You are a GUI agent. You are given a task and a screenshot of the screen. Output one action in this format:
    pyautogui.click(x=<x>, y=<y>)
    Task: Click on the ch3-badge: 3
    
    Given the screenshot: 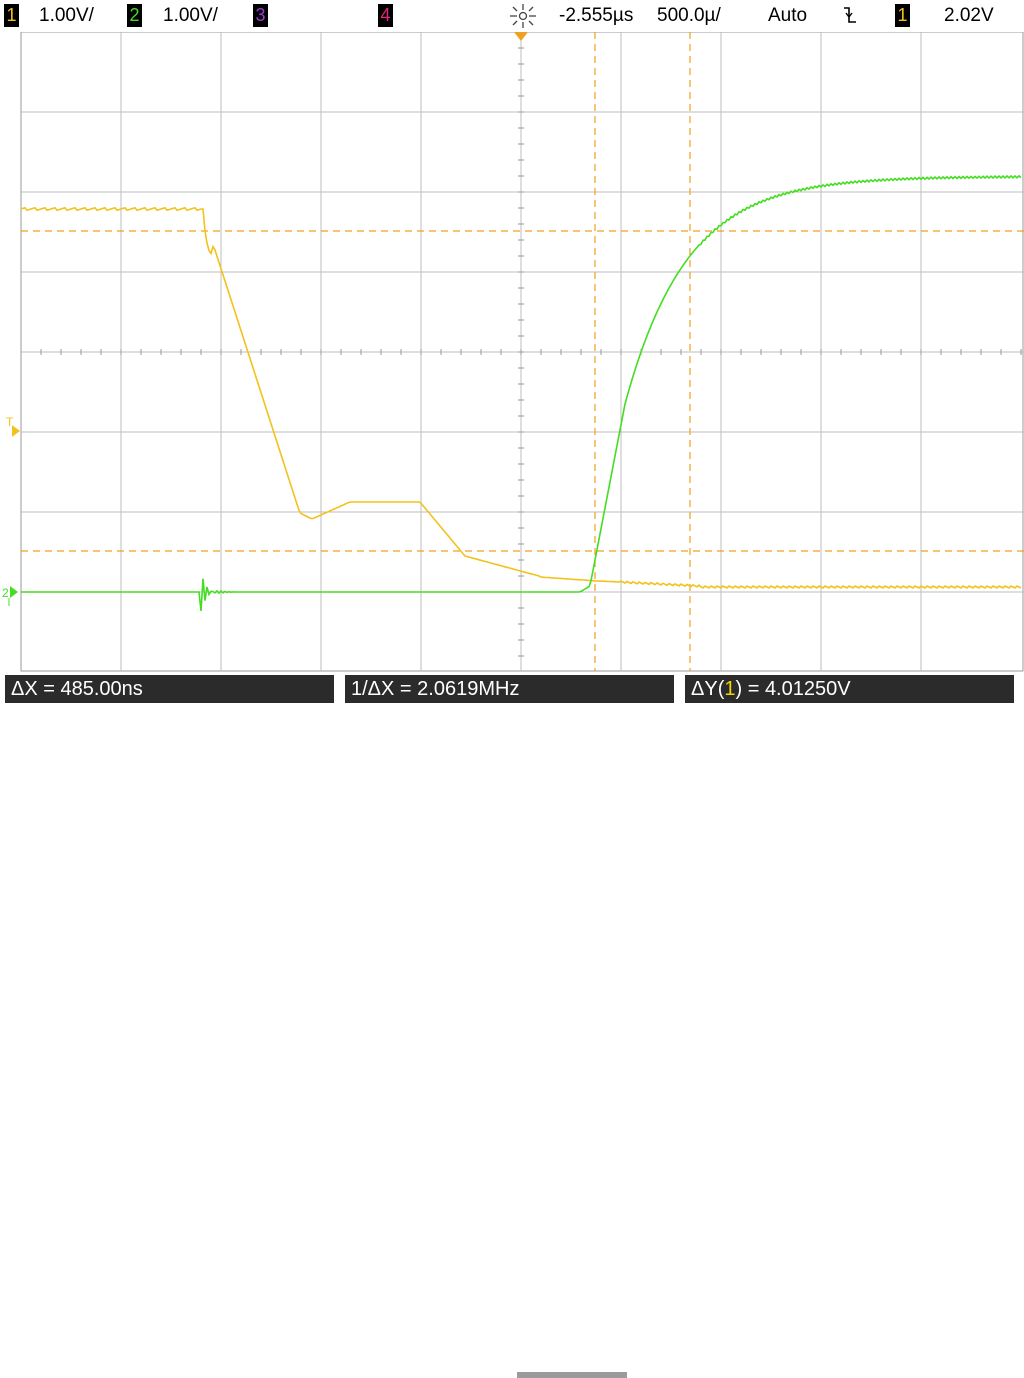 What is the action you would take?
    pyautogui.click(x=260, y=15)
    